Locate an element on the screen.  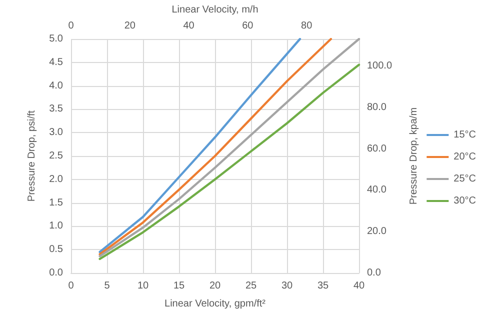
x2-tick-label: 40 is located at coordinates (189, 26).